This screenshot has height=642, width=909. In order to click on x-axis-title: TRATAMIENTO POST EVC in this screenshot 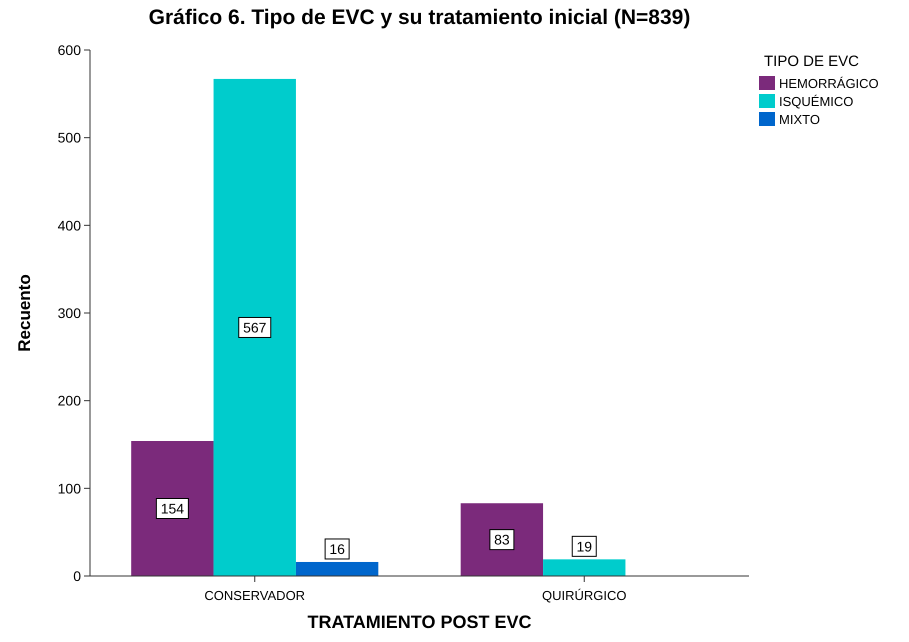, I will do `click(419, 622)`.